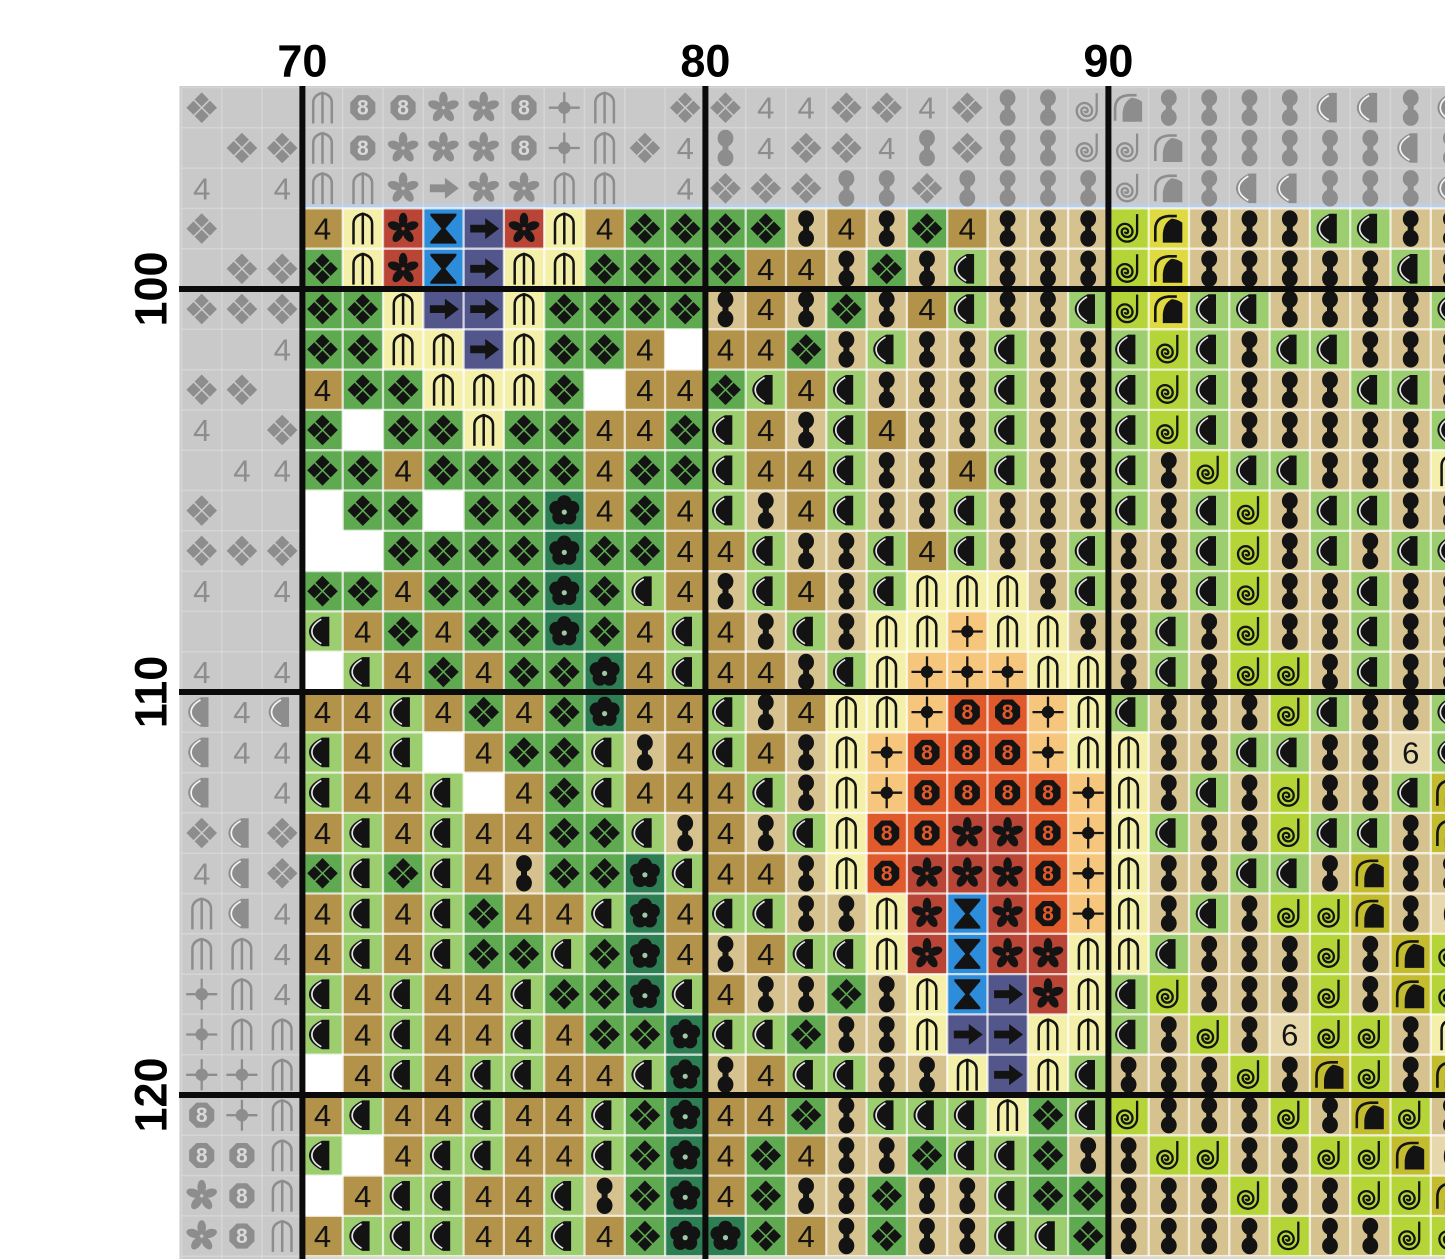 The height and width of the screenshot is (1259, 1445). Describe the element at coordinates (1108, 61) in the screenshot. I see `svg-text: 90` at that location.